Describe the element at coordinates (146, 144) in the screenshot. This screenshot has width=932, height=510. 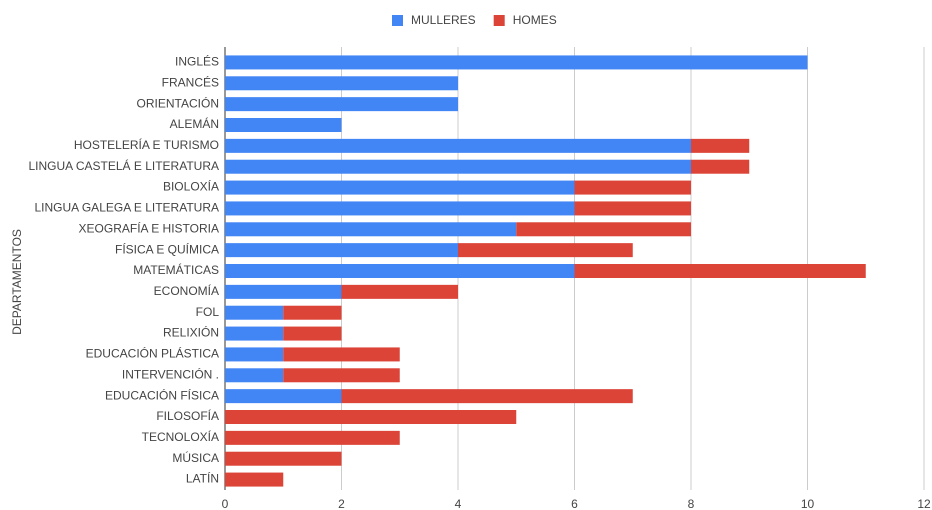
I see `y-tick-label: HOSTELERÍA E TURISMO` at that location.